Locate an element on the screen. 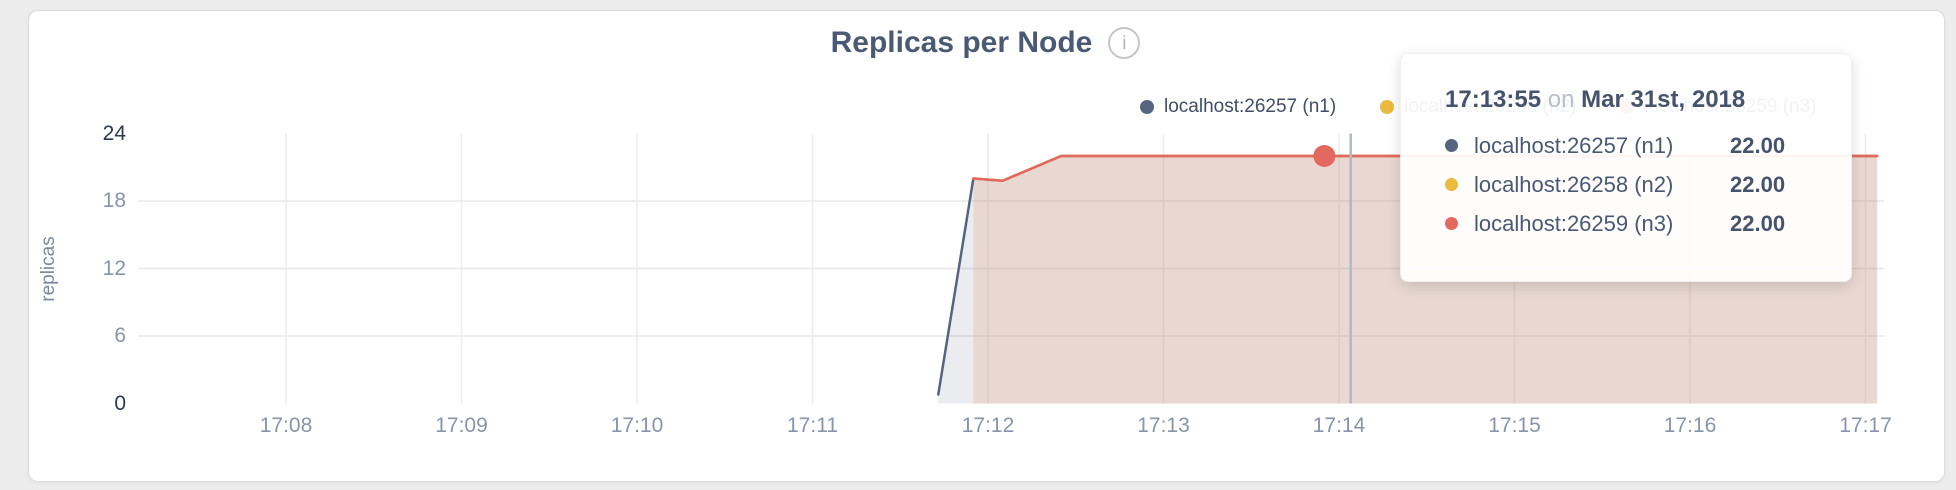  info-icon: i is located at coordinates (1124, 43).